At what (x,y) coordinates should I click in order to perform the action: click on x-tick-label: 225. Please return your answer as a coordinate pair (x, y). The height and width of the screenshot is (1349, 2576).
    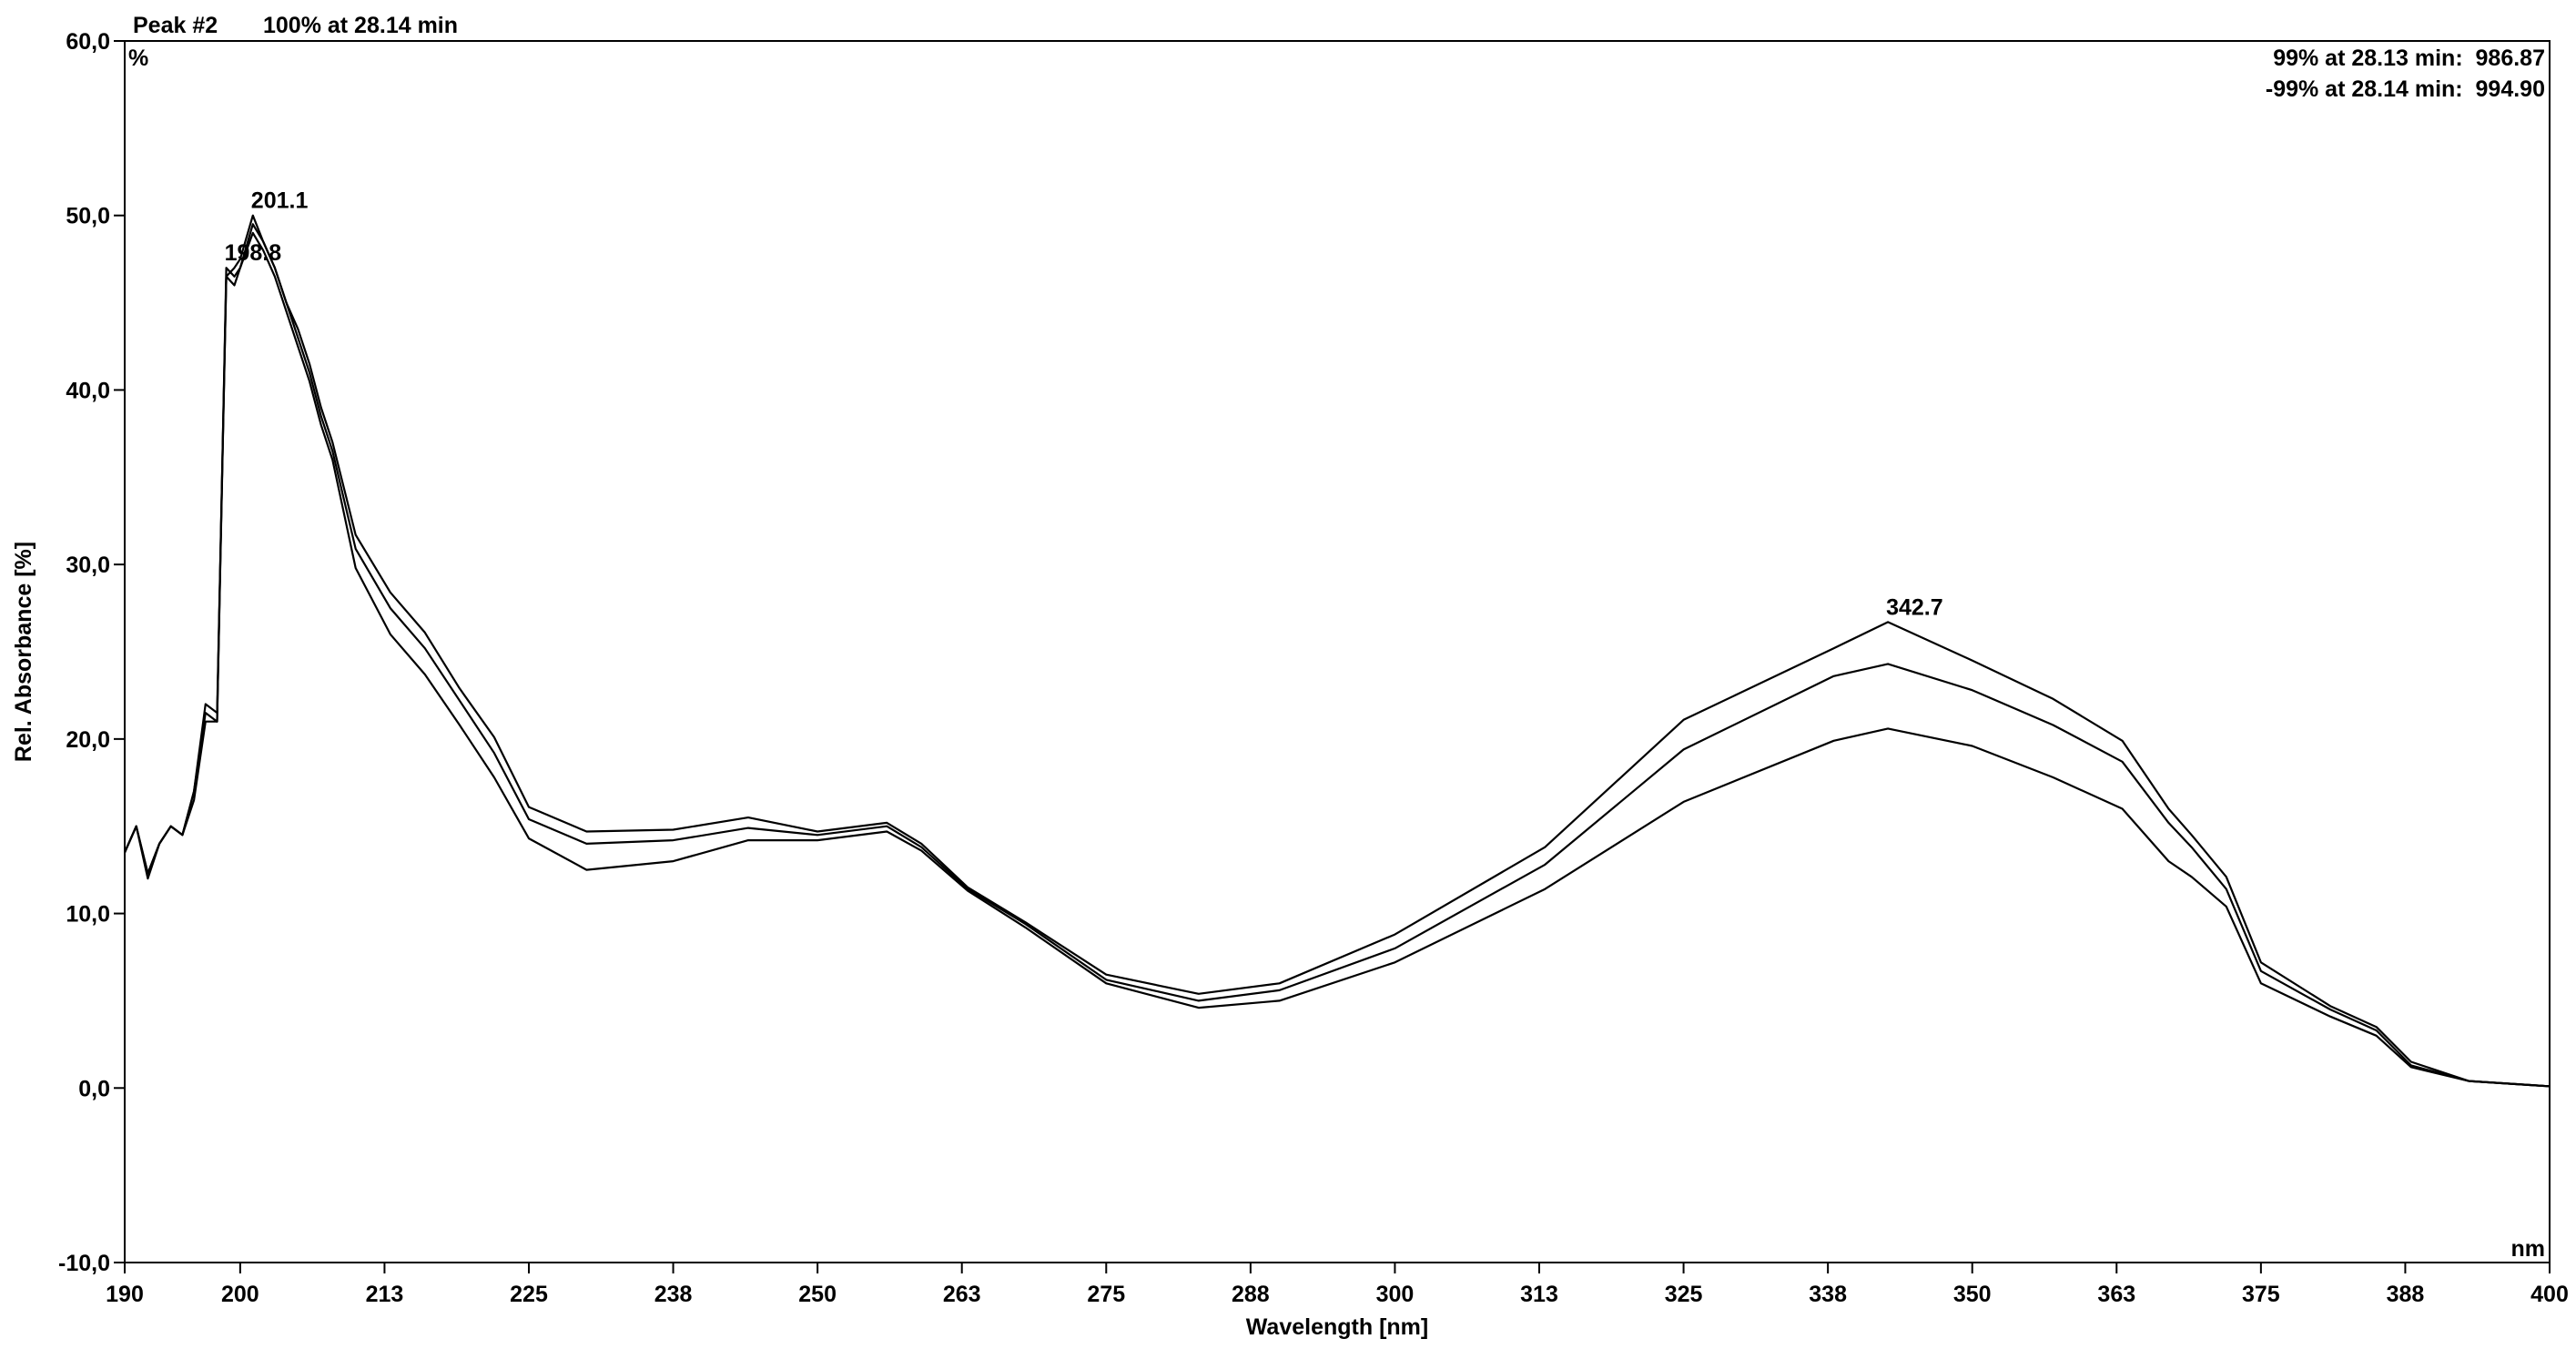
    Looking at the image, I should click on (529, 1295).